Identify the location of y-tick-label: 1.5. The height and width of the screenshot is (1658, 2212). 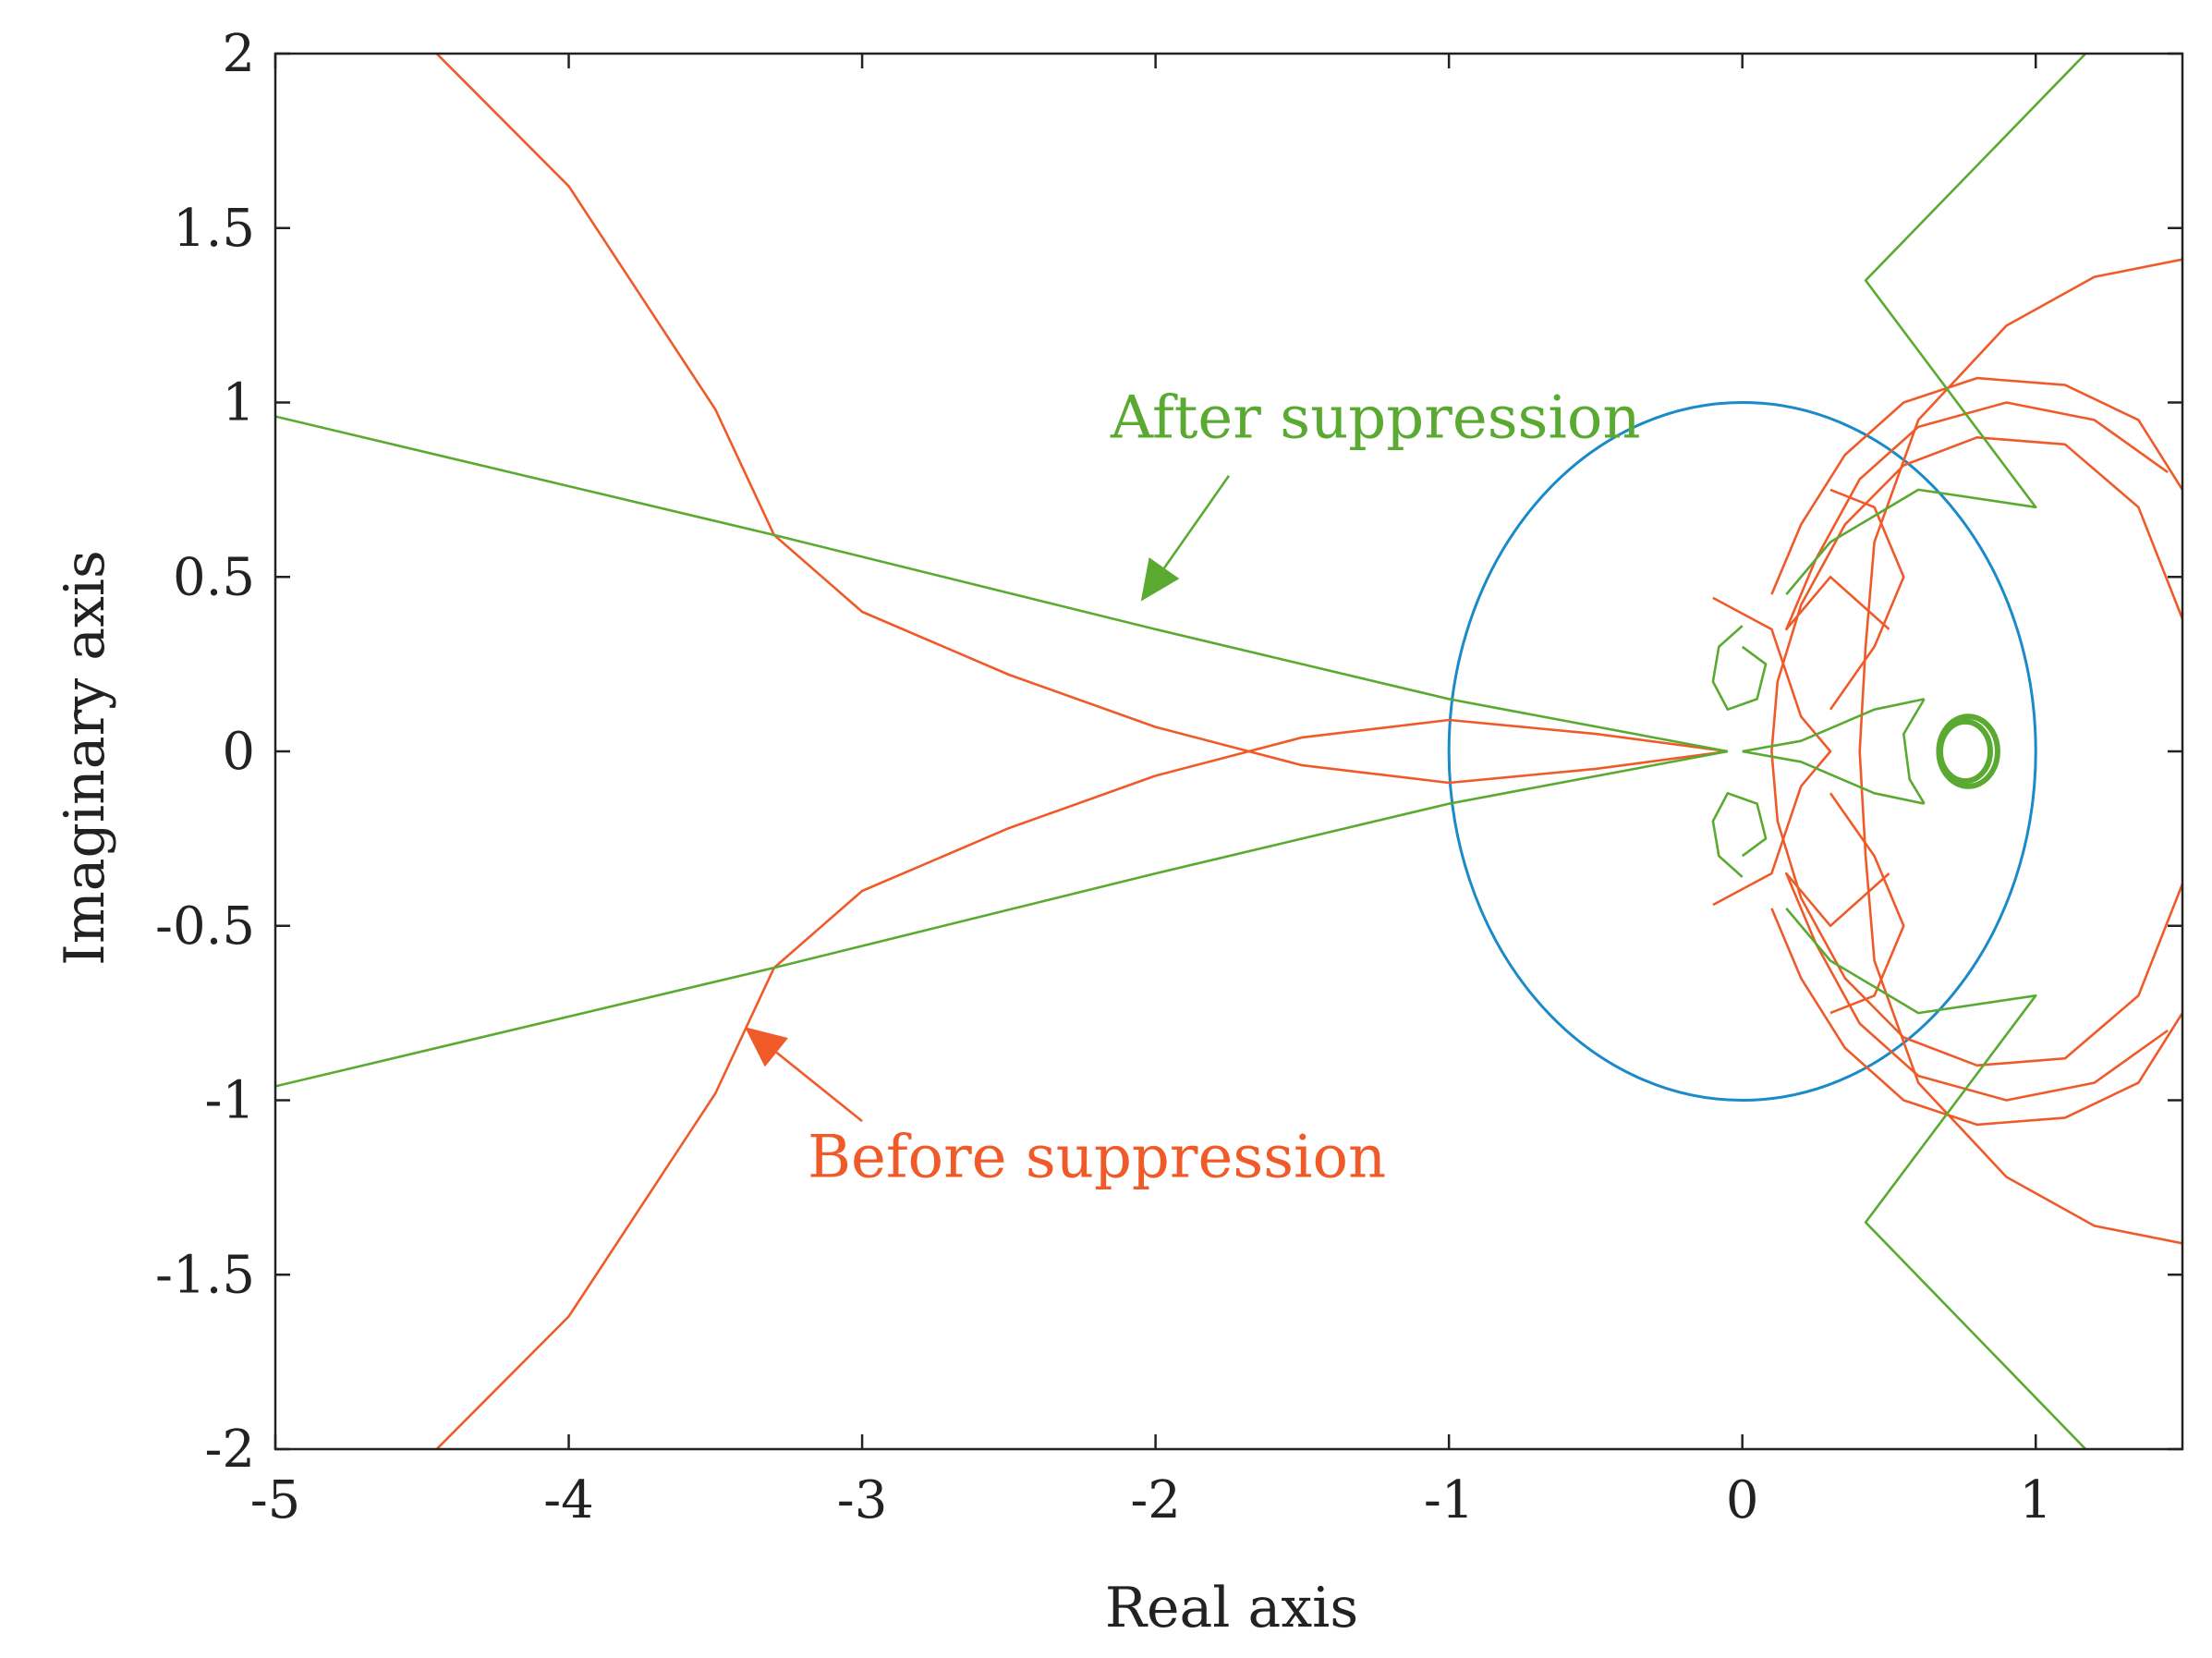
(214, 229).